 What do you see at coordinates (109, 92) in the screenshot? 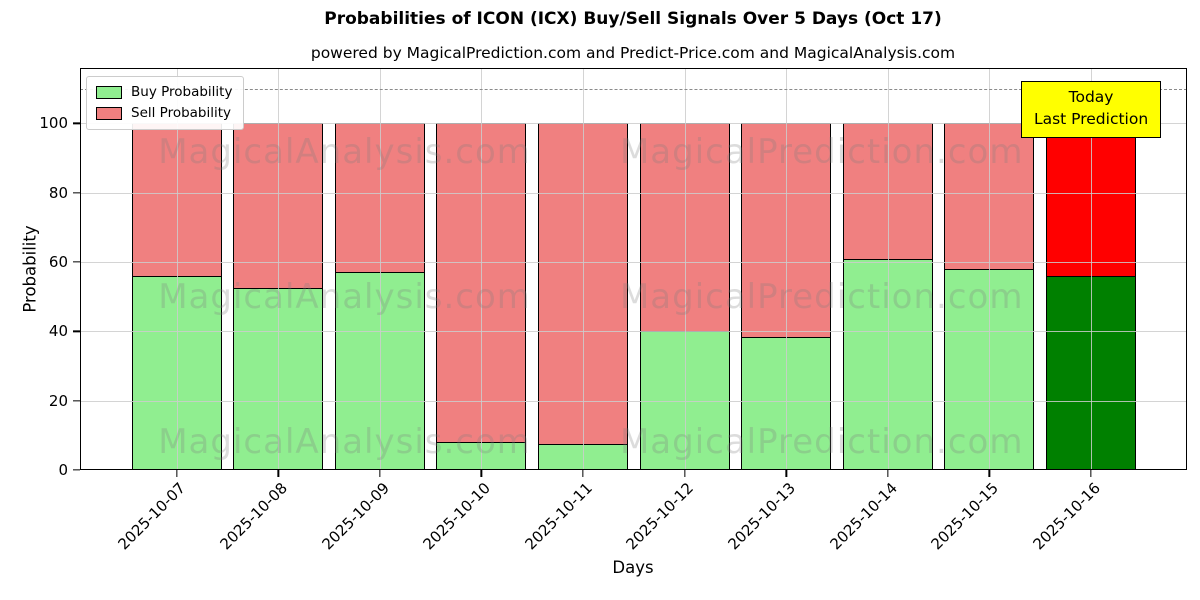
I see `buy-swatch-icon` at bounding box center [109, 92].